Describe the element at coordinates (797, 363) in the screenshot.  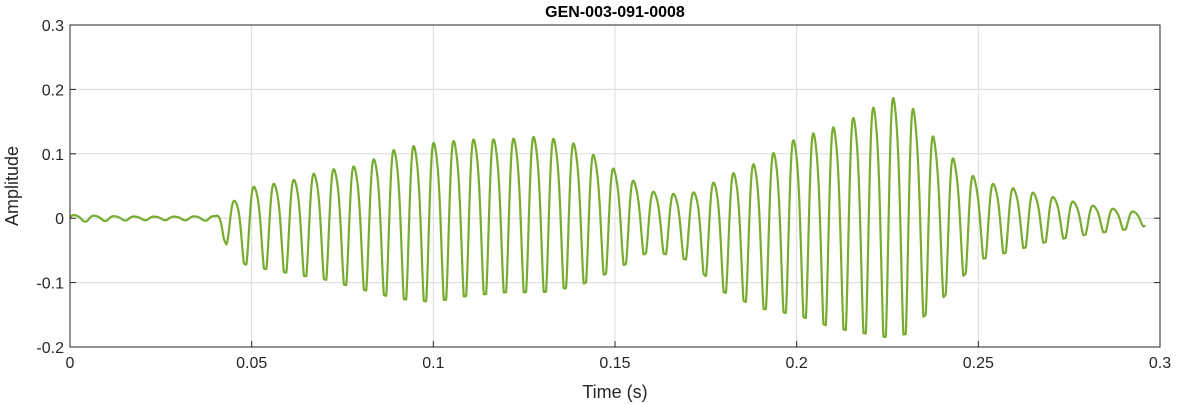
I see `x-tick-label: 0.2` at that location.